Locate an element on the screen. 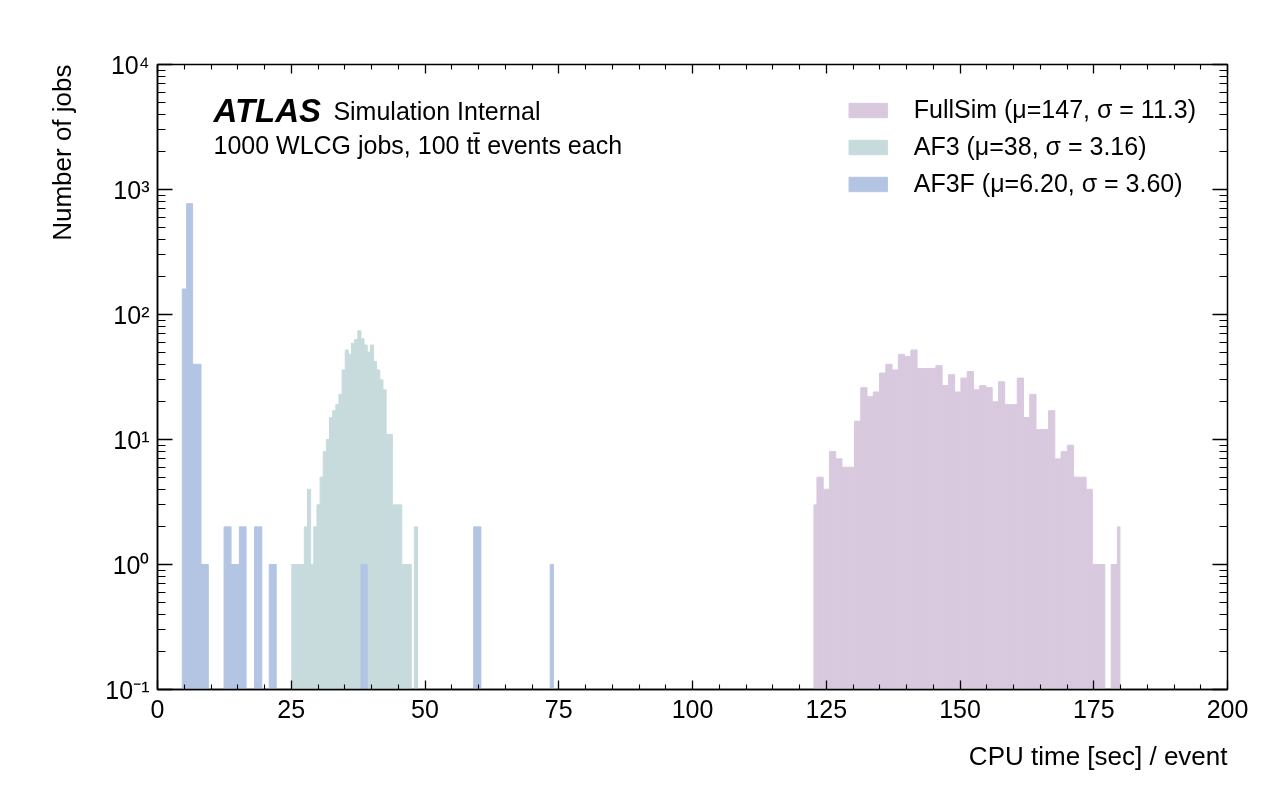 The width and height of the screenshot is (1272, 796). x-tick-label: 75 is located at coordinates (558, 708).